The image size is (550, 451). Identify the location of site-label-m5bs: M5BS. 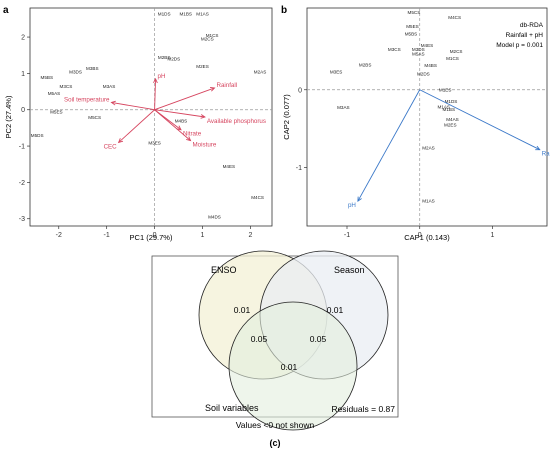
(47, 77).